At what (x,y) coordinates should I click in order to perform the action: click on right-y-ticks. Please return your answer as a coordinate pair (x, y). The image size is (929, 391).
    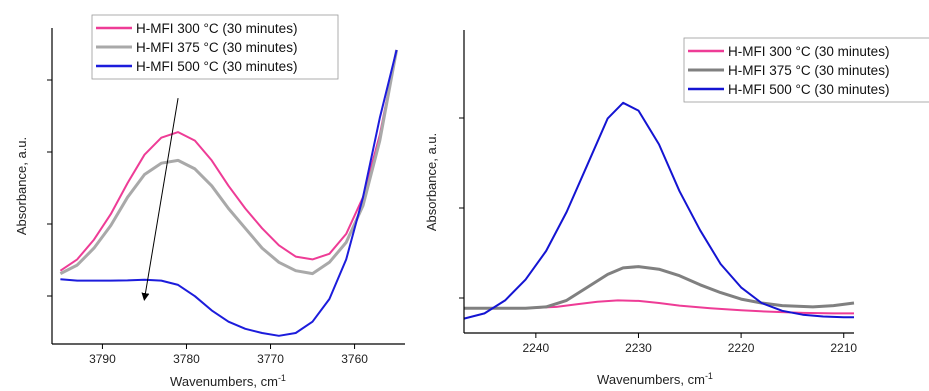
    Looking at the image, I should click on (461, 208).